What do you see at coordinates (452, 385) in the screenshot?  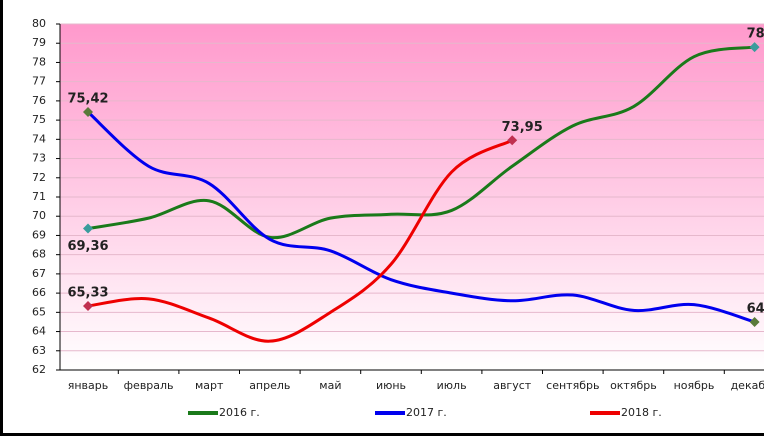 I see `x-tick-label: июль` at bounding box center [452, 385].